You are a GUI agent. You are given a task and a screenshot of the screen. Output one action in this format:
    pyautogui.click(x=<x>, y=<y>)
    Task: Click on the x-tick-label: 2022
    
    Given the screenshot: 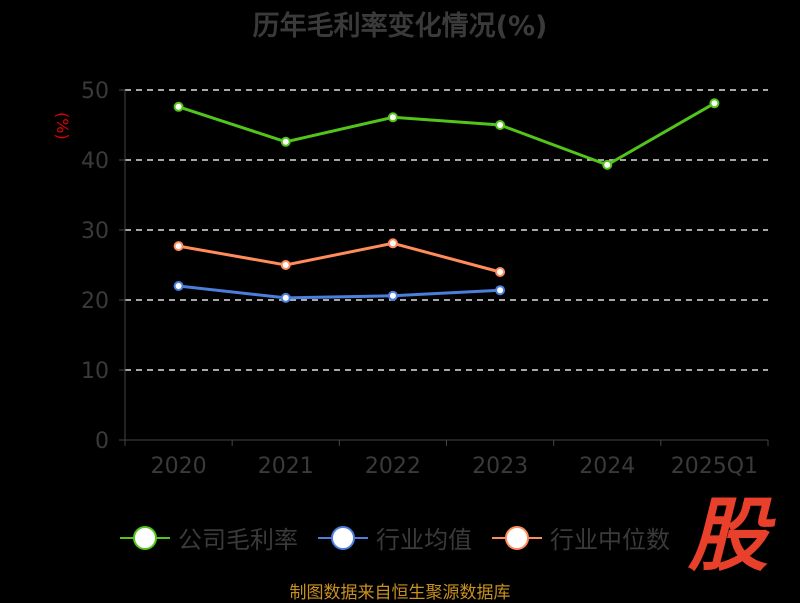 What is the action you would take?
    pyautogui.click(x=393, y=466)
    